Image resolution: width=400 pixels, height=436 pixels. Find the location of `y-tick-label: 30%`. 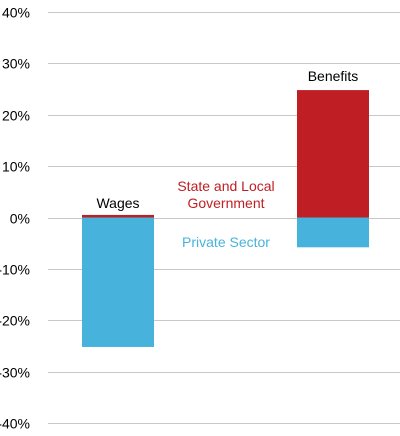

y-tick-label: 30% is located at coordinates (16, 64).